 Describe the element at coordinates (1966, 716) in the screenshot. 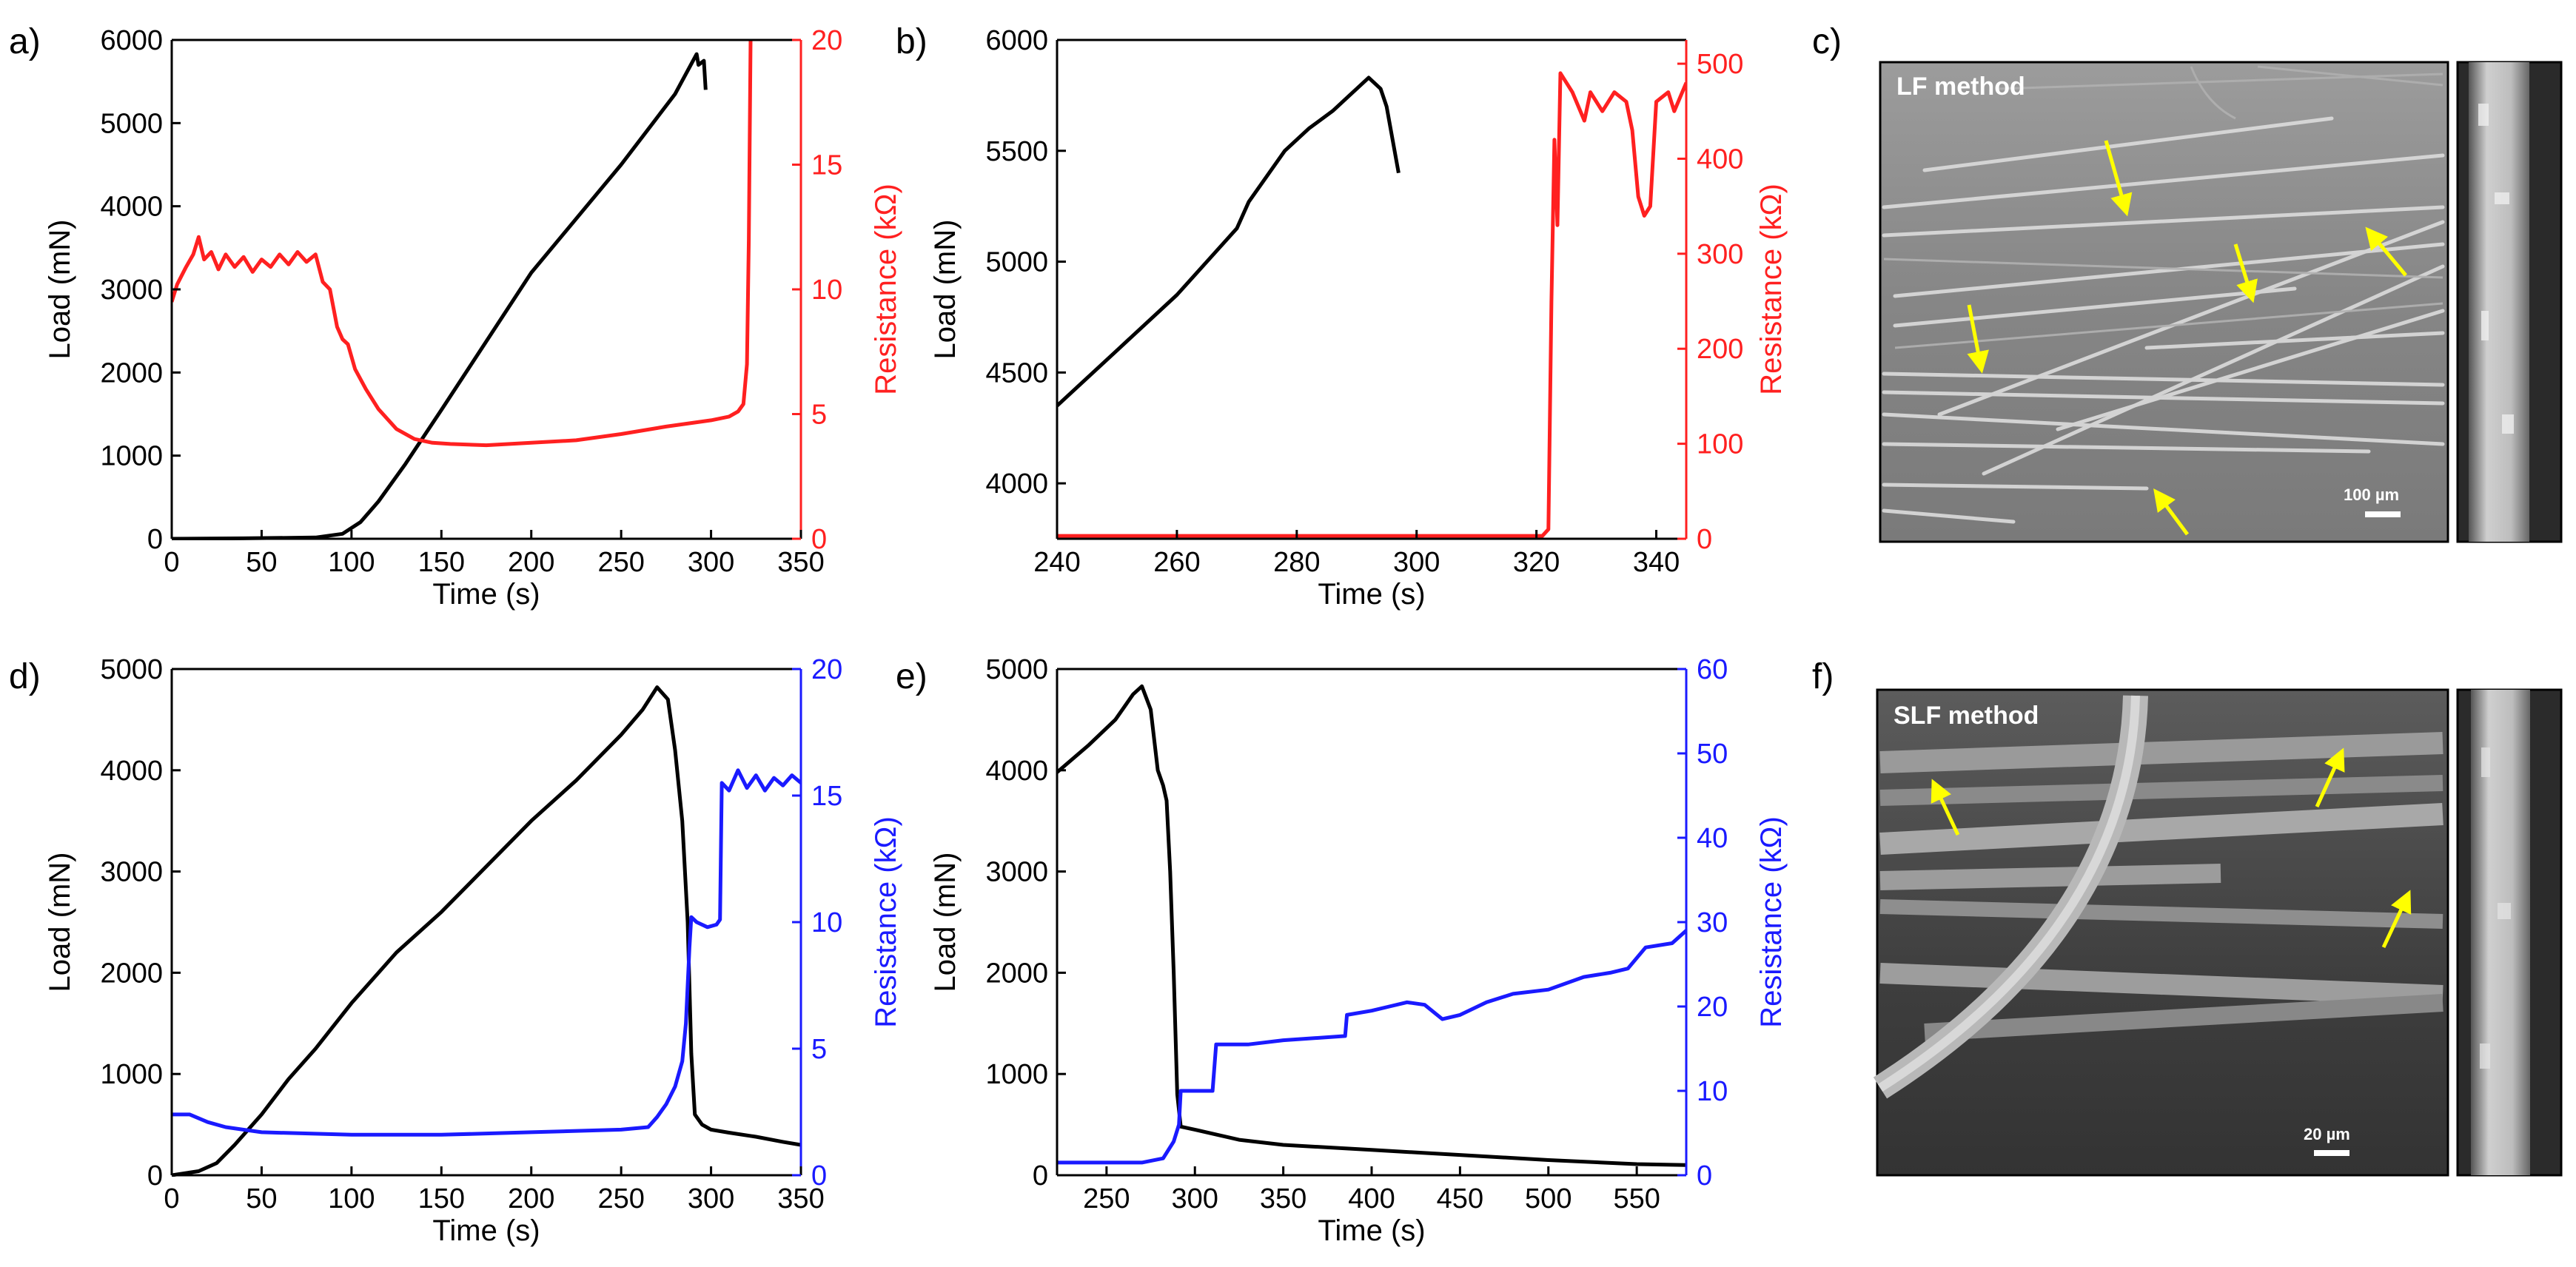

I see `sem-method-label-slf: SLF method` at that location.